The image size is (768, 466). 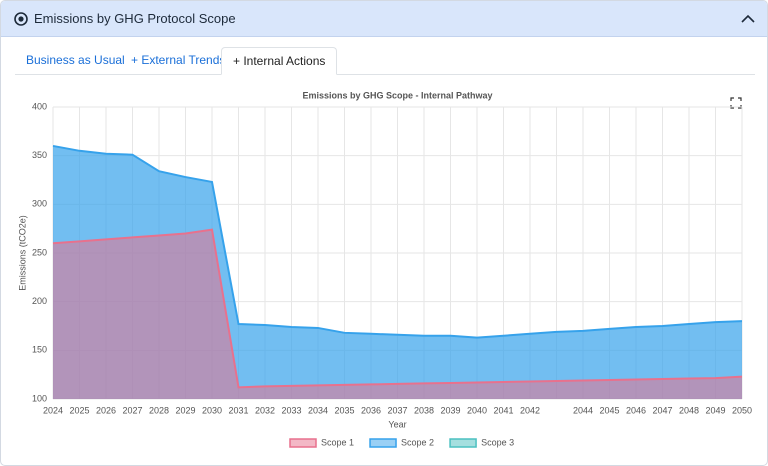 What do you see at coordinates (39, 398) in the screenshot?
I see `y-tick-label: 100` at bounding box center [39, 398].